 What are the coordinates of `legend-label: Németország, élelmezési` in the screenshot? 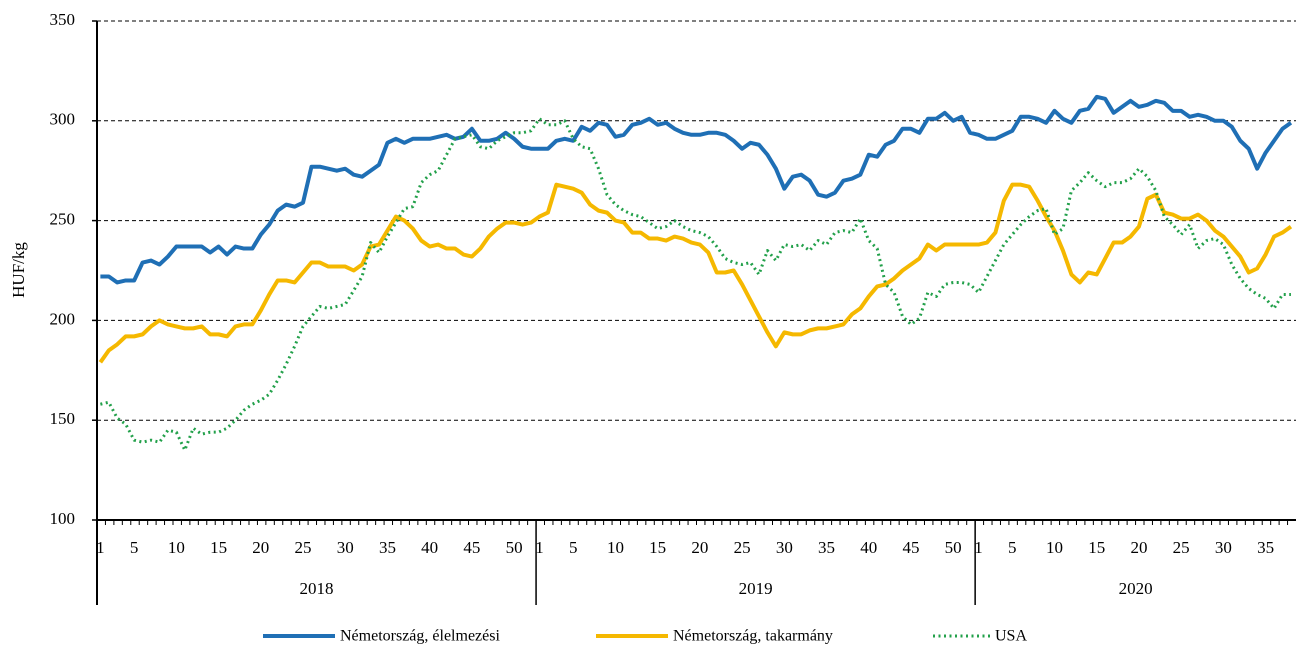 It's located at (420, 636).